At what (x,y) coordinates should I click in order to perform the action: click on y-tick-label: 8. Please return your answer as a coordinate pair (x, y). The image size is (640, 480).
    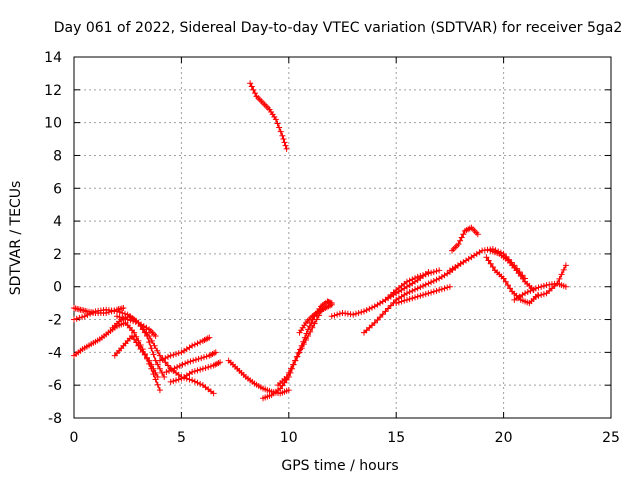
    Looking at the image, I should click on (57, 156).